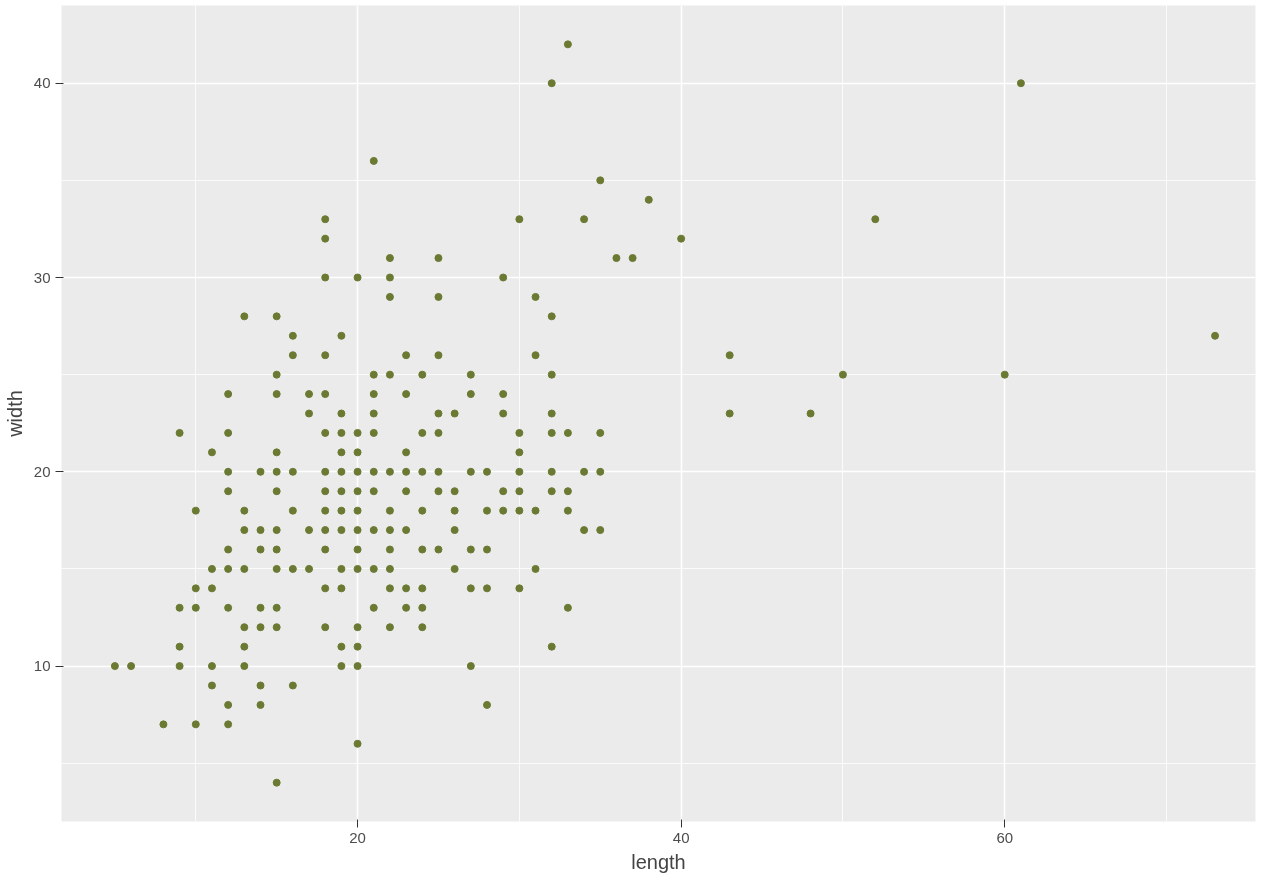  What do you see at coordinates (681, 837) in the screenshot?
I see `x-tick-label: 40` at bounding box center [681, 837].